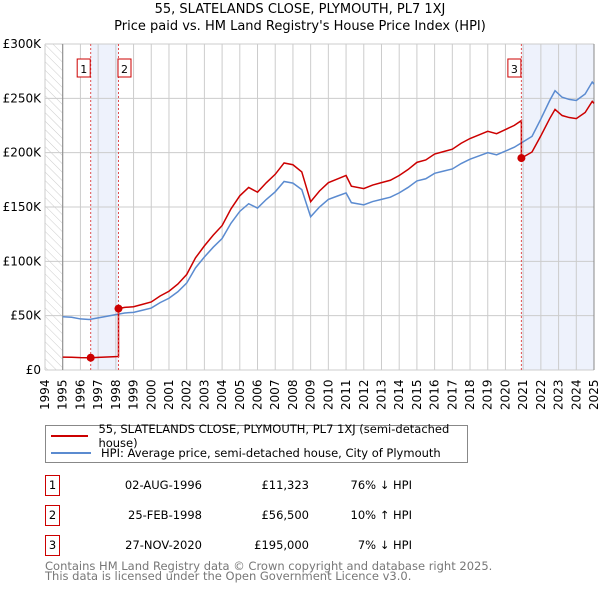 Image resolution: width=600 pixels, height=590 pixels. Describe the element at coordinates (23, 98) in the screenshot. I see `y-tick-label: £250K` at that location.